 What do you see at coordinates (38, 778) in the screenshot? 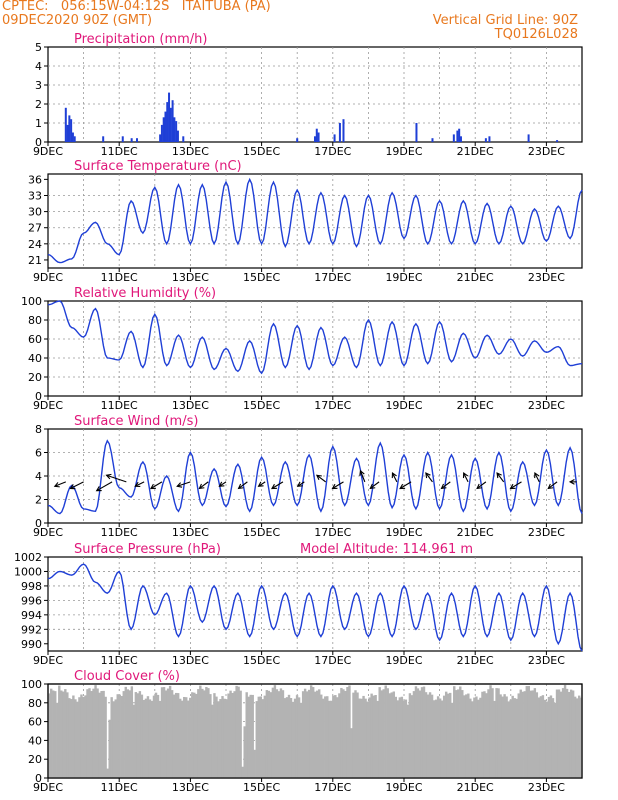
I see `y-tick-label: 0` at bounding box center [38, 778].